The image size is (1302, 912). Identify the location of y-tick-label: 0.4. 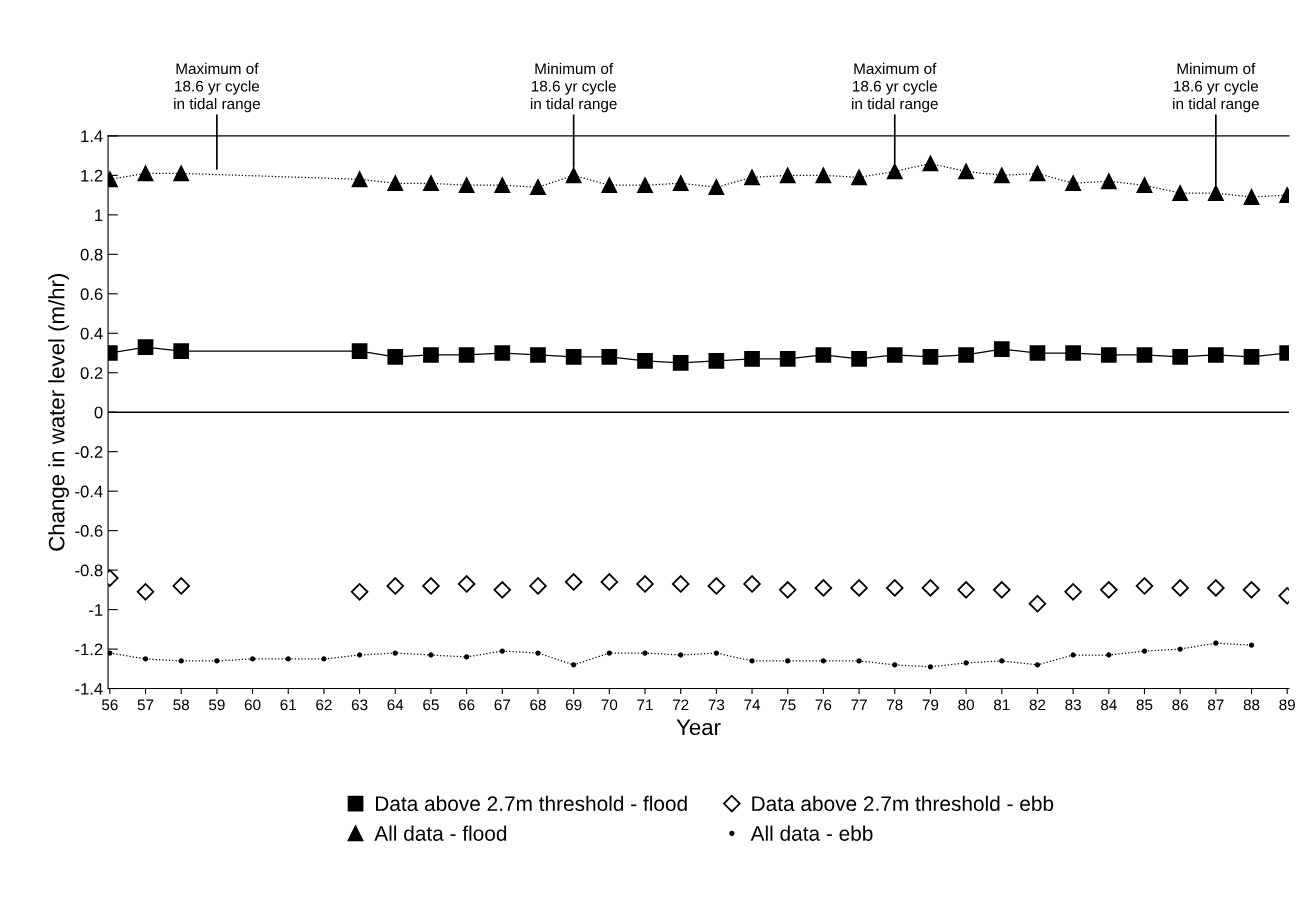
(91, 333).